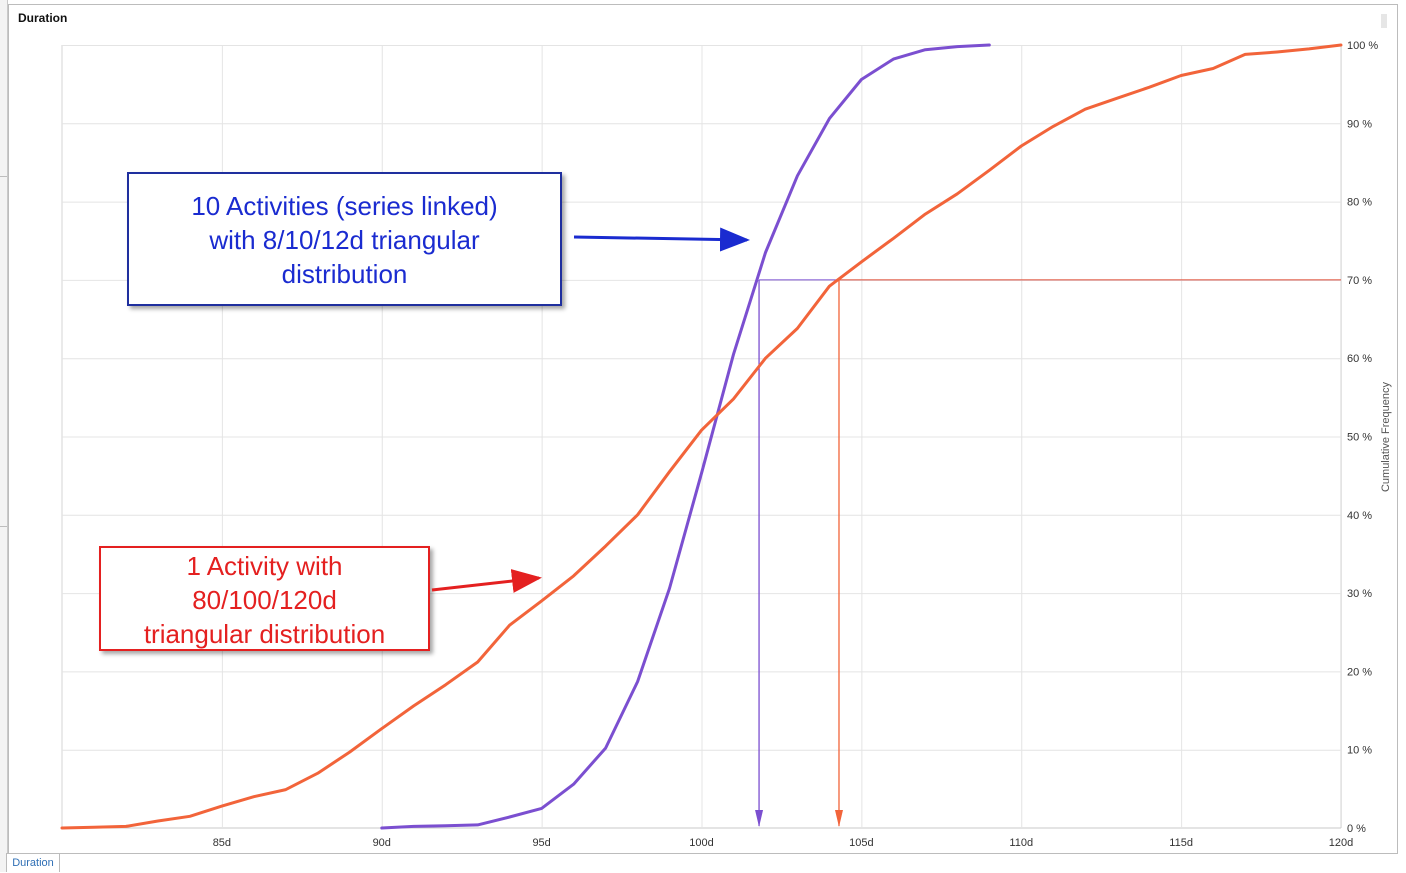 Image resolution: width=1406 pixels, height=873 pixels. I want to click on y-tick-label: 50 %, so click(1359, 438).